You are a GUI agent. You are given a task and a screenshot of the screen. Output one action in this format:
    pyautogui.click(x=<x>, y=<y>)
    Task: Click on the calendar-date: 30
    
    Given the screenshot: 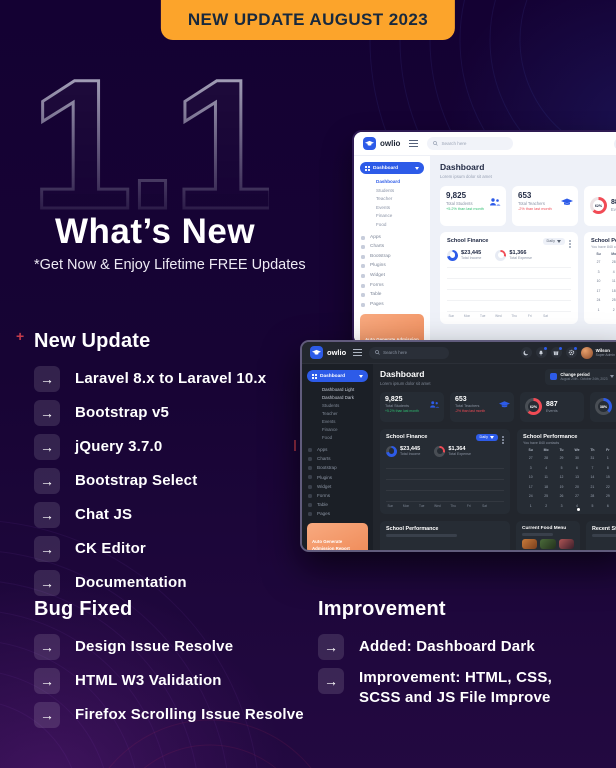 What is the action you would take?
    pyautogui.click(x=577, y=458)
    